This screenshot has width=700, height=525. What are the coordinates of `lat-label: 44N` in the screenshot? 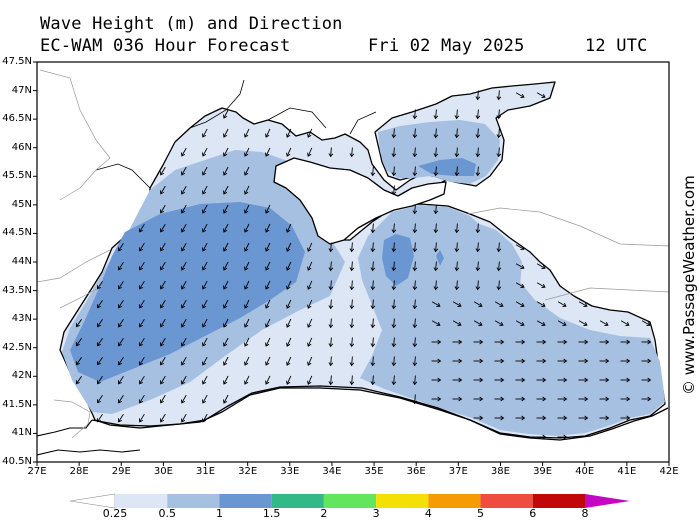 It's located at (21, 261).